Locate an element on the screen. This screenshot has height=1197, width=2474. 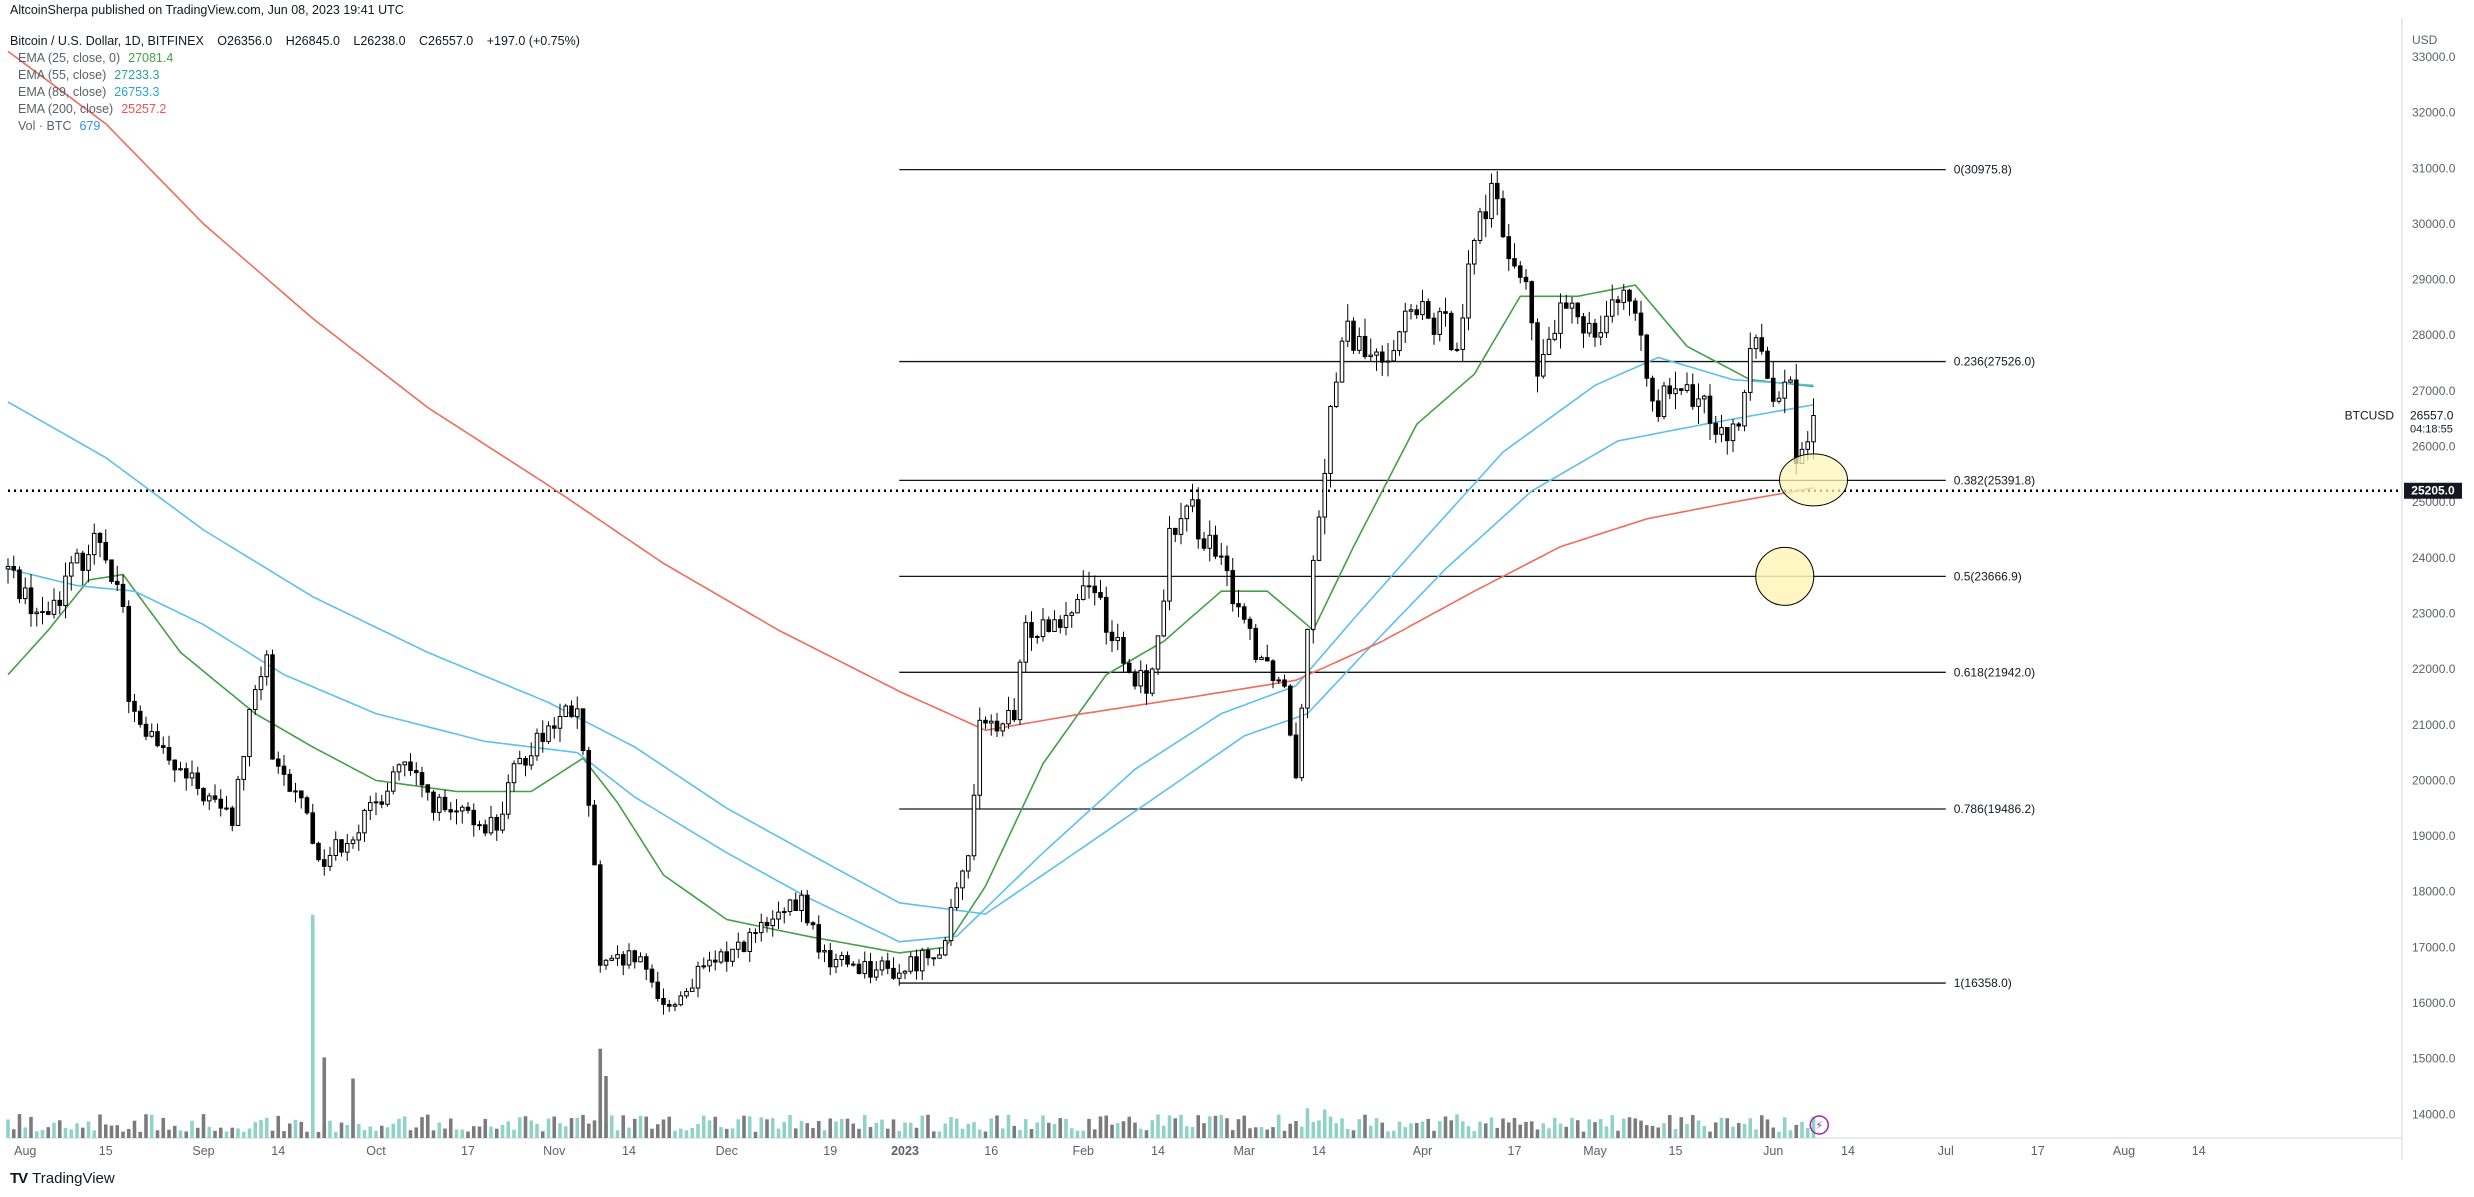
indicator-volume: Vol · BTC 679 is located at coordinates (59, 126).